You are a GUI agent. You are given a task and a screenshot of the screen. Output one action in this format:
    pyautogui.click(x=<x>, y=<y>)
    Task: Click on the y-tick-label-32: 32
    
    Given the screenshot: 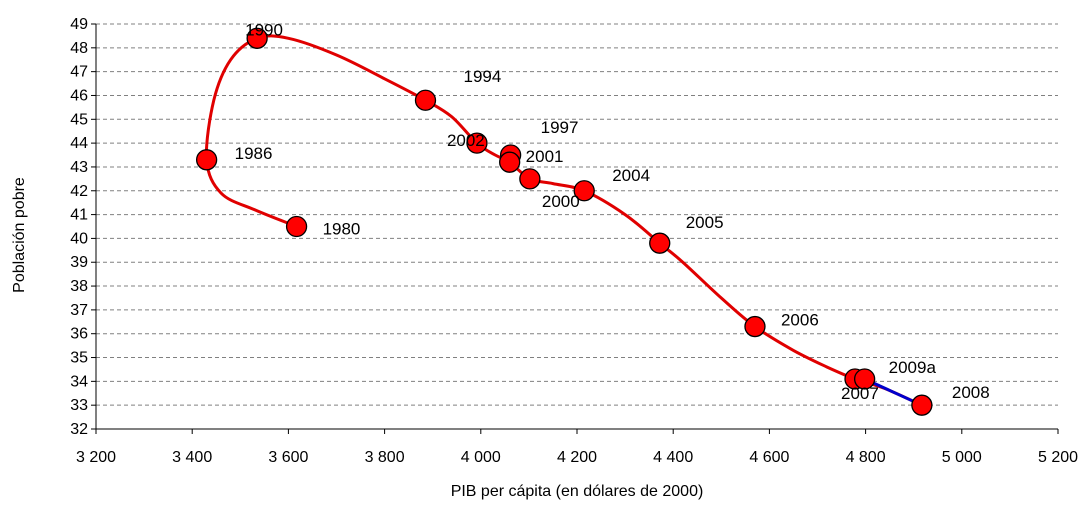 What is the action you would take?
    pyautogui.click(x=79, y=429)
    